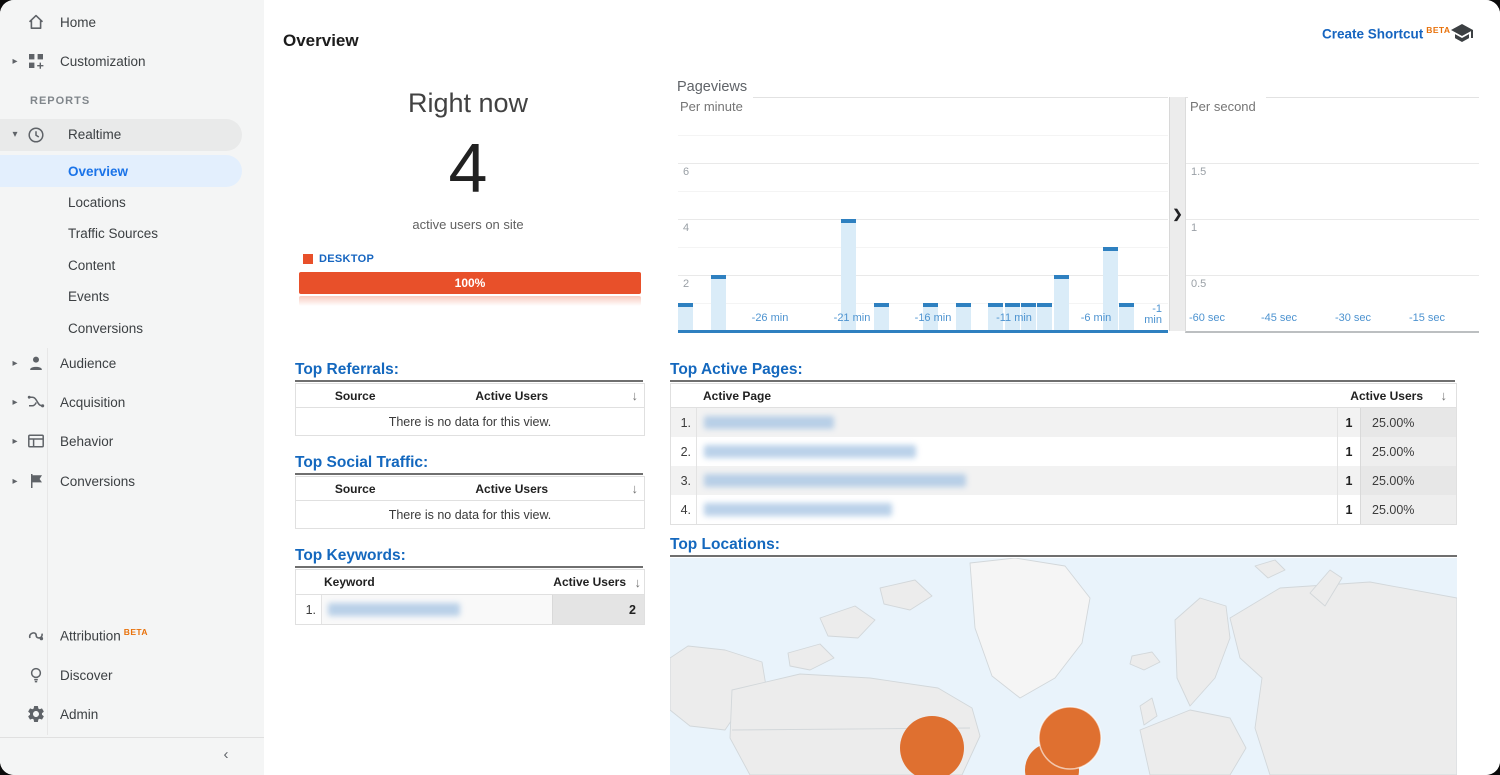 Image resolution: width=1500 pixels, height=775 pixels. I want to click on x-axis-label: -60 sec, so click(1207, 318).